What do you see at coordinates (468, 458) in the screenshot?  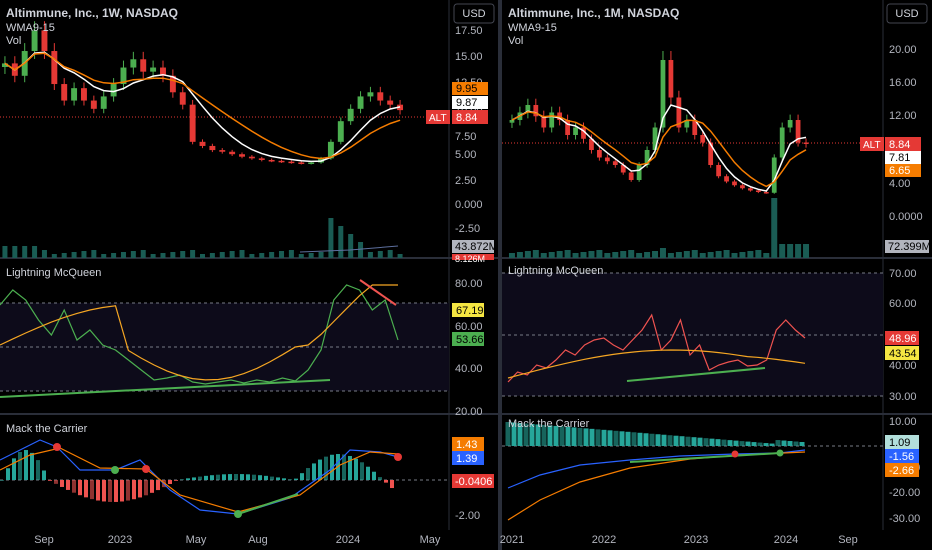 I see `left-mack-blue-tag` at bounding box center [468, 458].